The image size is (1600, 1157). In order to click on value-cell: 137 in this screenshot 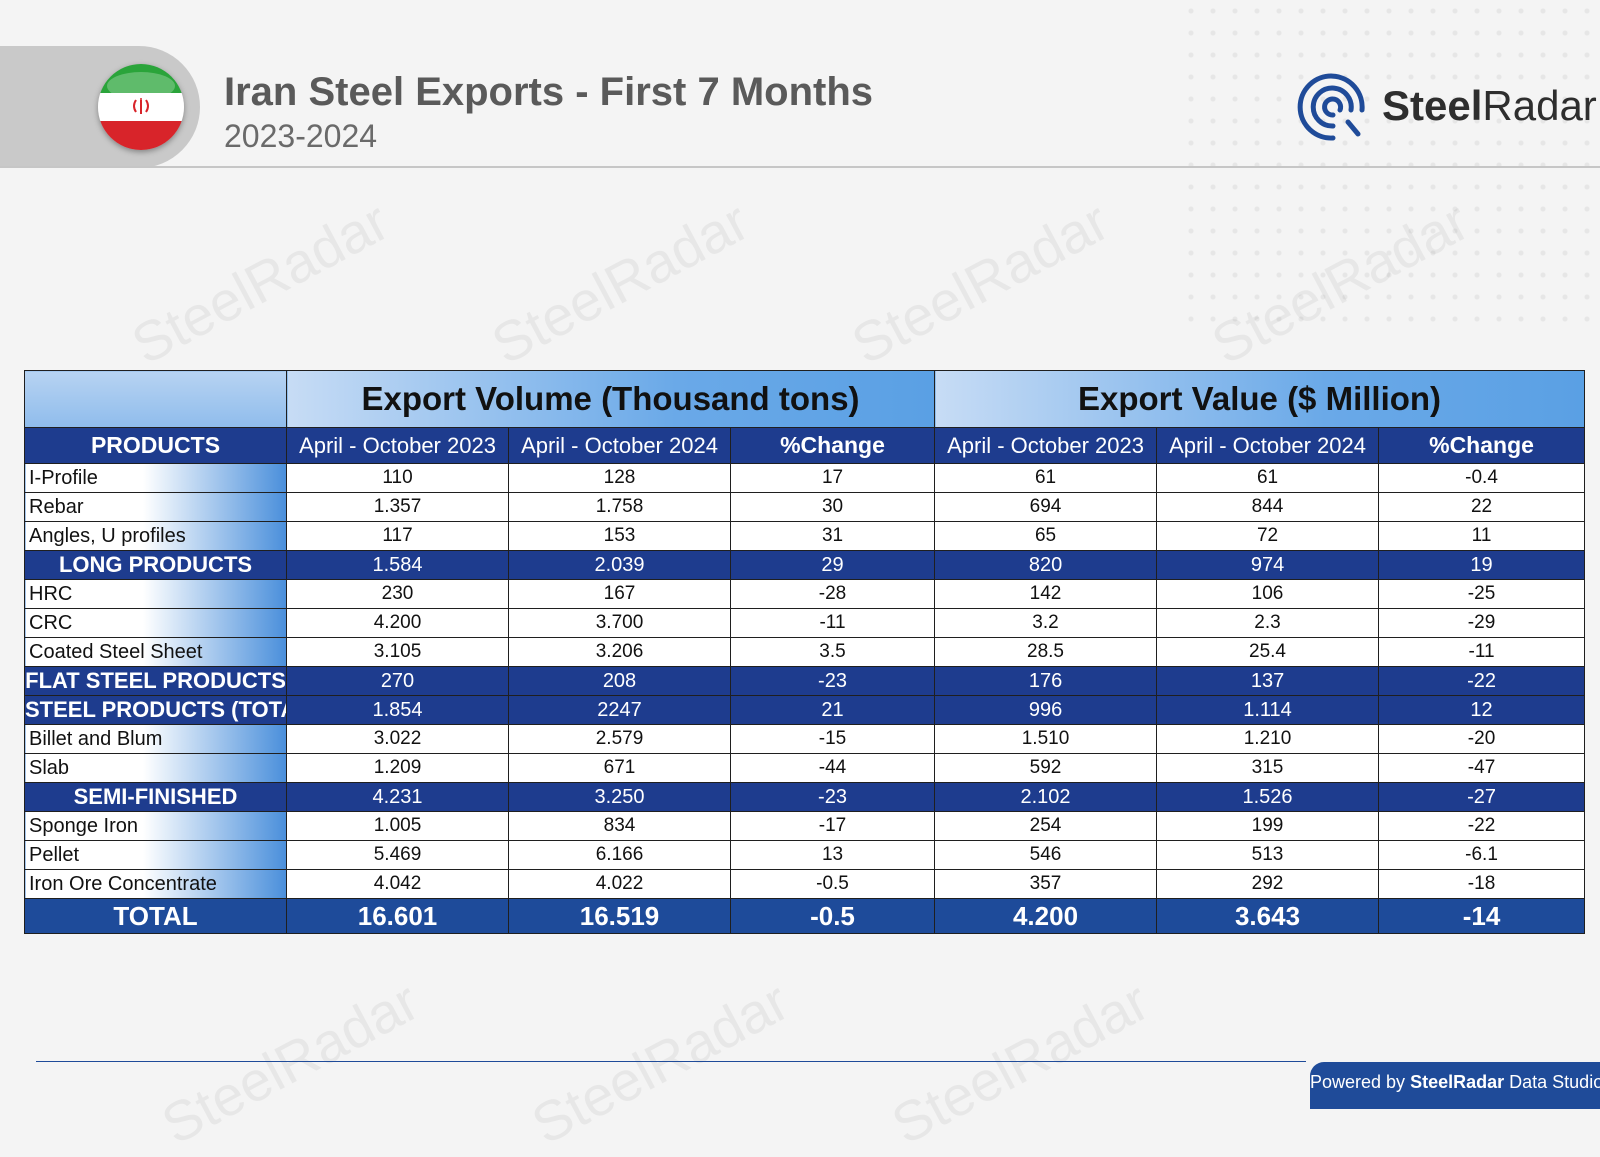, I will do `click(1268, 681)`.